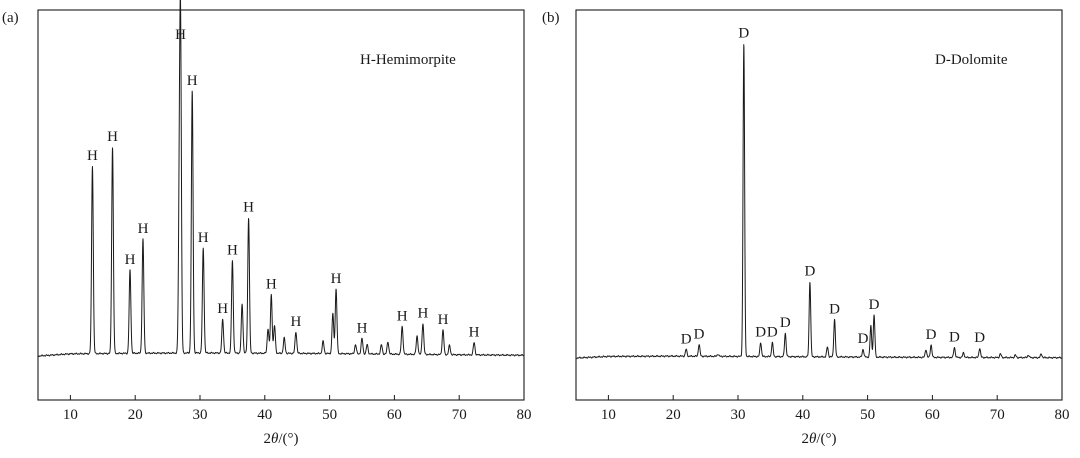 Image resolution: width=1080 pixels, height=458 pixels. What do you see at coordinates (932, 415) in the screenshot?
I see `x-tick-label-b-60: 60` at bounding box center [932, 415].